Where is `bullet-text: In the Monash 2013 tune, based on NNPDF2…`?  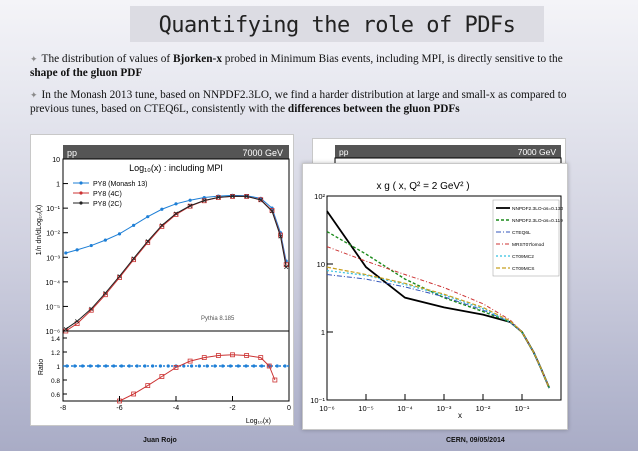
bullet-text: In the Monash 2013 tune, based on NNPDF2… is located at coordinates (298, 102).